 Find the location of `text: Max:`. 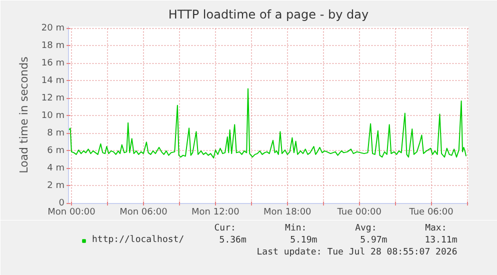

text: Max: is located at coordinates (436, 229).